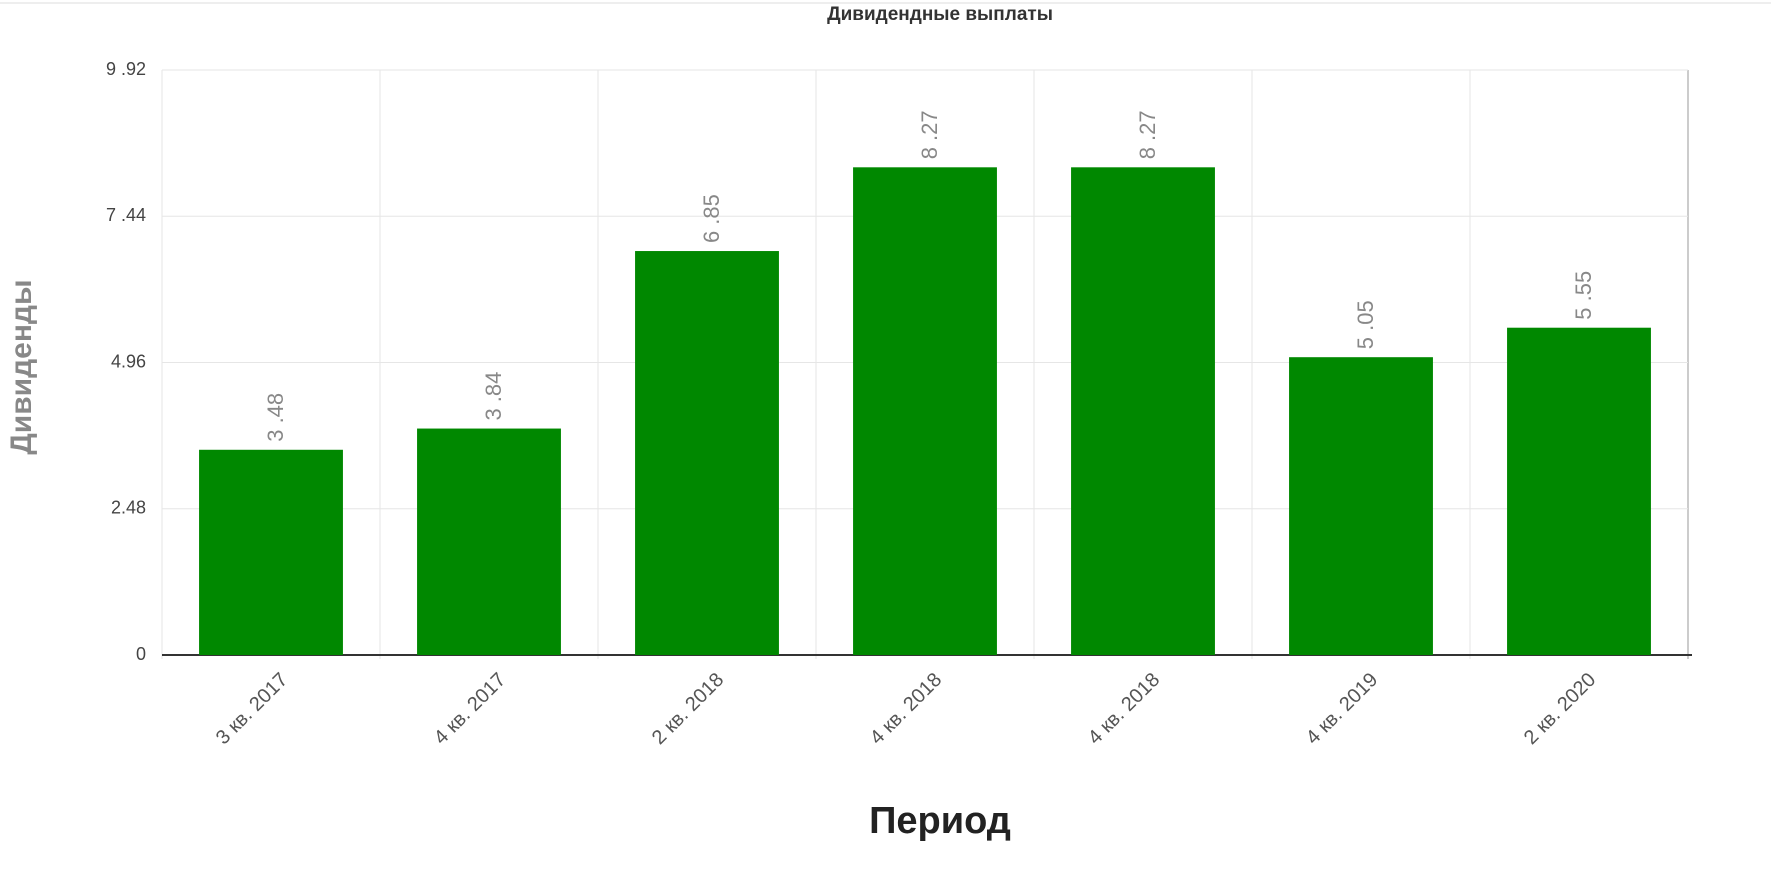 Image resolution: width=1771 pixels, height=880 pixels. Describe the element at coordinates (275, 417) in the screenshot. I see `data-label: 3 .48` at that location.